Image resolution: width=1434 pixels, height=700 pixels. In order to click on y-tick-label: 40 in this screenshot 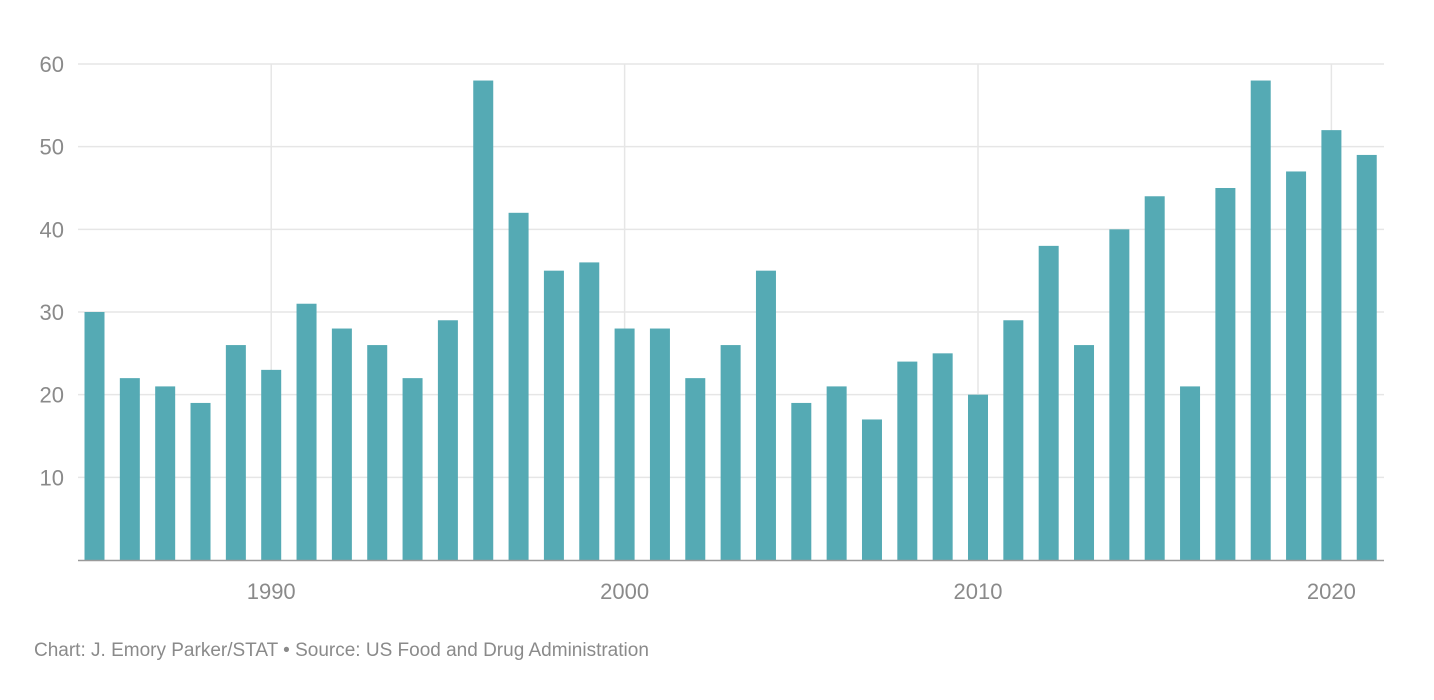, I will do `click(52, 229)`.